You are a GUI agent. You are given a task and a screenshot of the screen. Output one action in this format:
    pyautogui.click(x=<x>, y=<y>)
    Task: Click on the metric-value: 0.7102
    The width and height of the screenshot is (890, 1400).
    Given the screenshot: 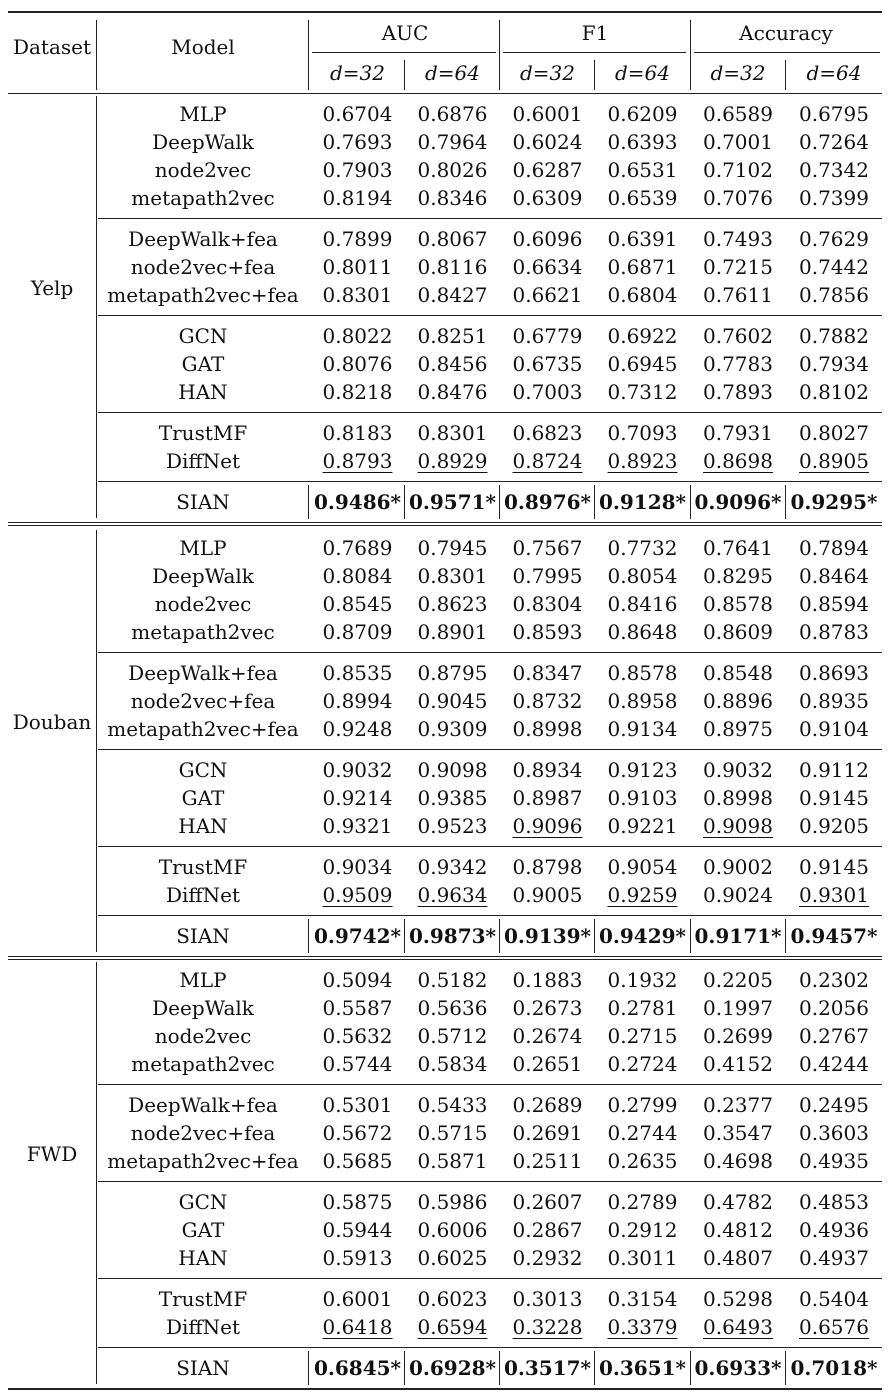 What is the action you would take?
    pyautogui.click(x=738, y=170)
    